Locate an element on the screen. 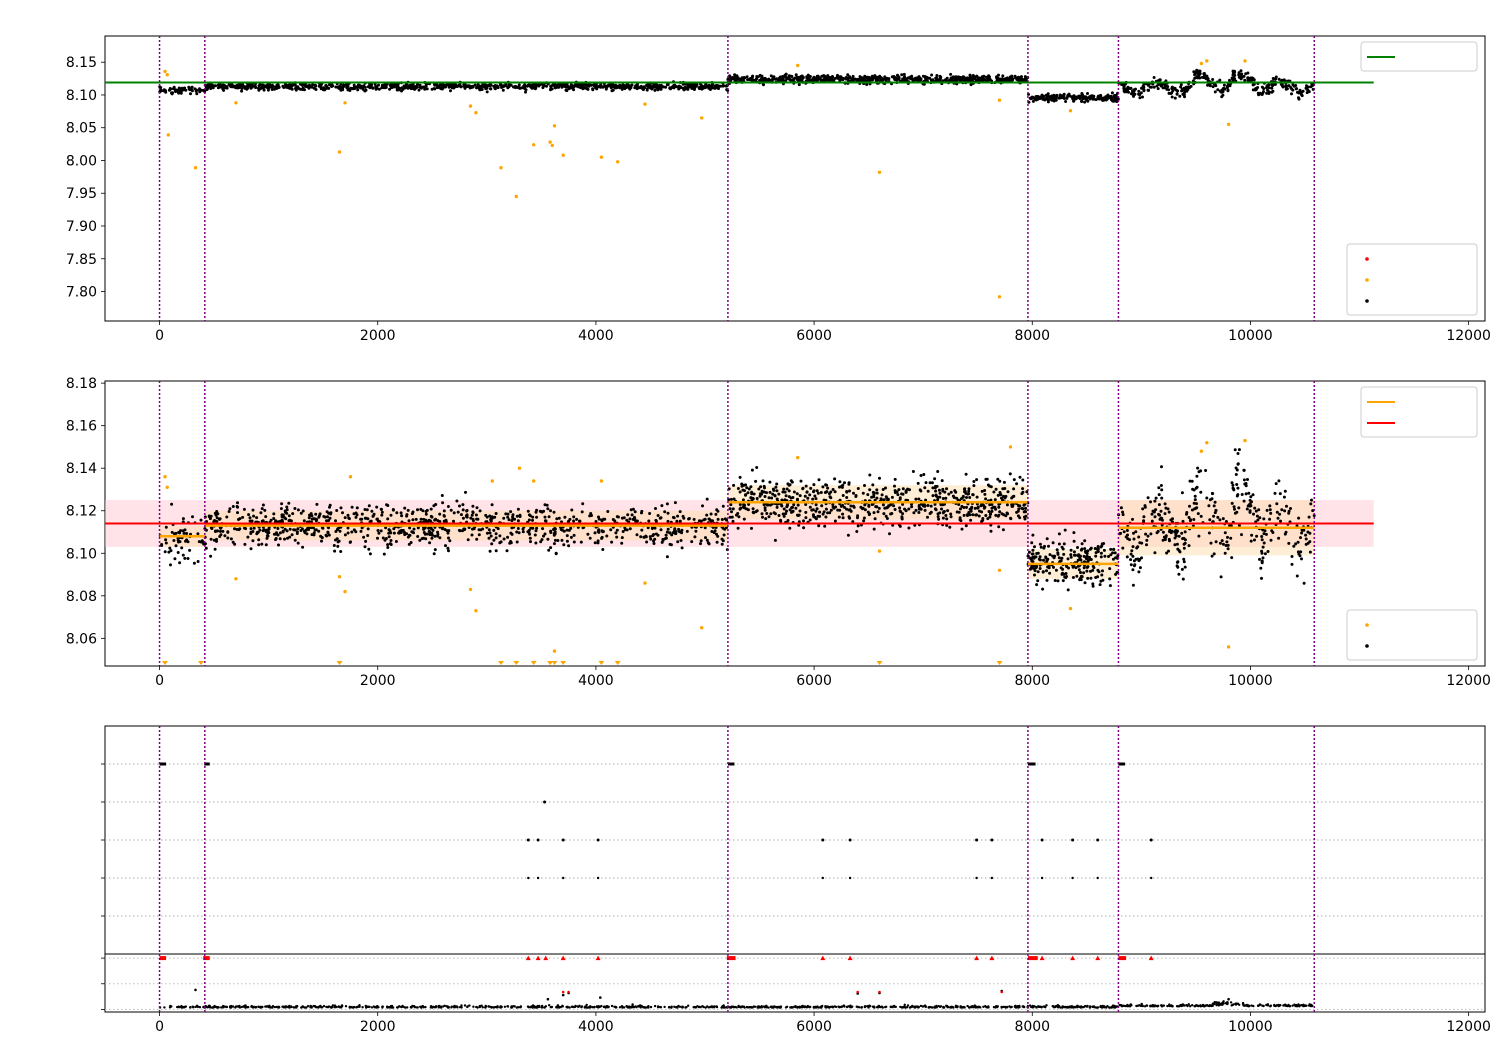  y-tick-label: 8.05 is located at coordinates (81, 129).